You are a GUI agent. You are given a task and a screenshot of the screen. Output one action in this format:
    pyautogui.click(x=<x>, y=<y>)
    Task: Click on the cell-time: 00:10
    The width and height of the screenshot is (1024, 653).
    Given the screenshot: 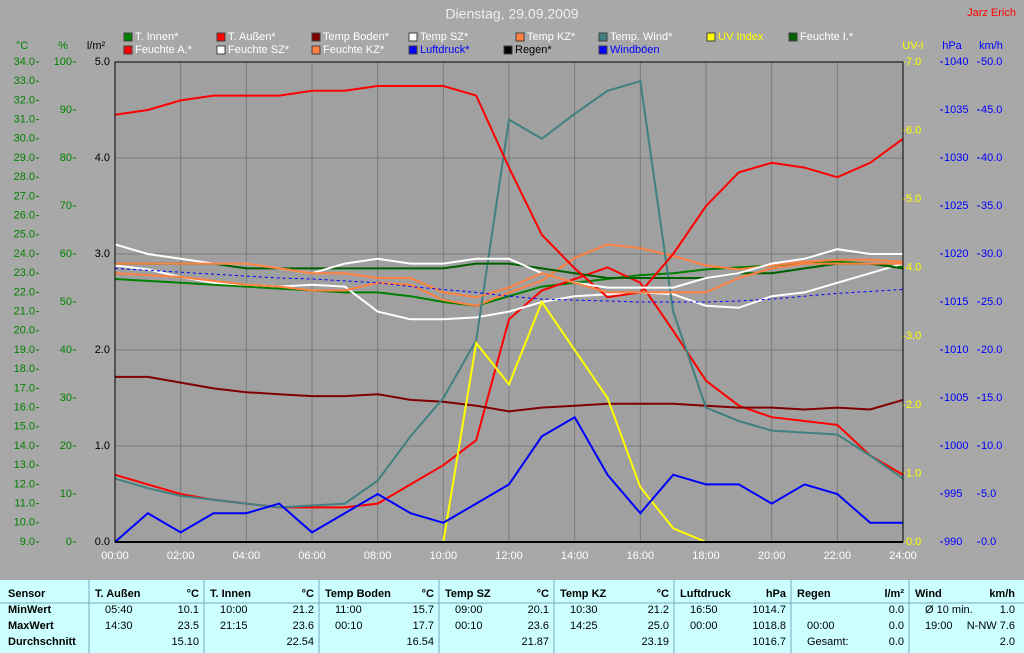 What is the action you would take?
    pyautogui.click(x=469, y=626)
    